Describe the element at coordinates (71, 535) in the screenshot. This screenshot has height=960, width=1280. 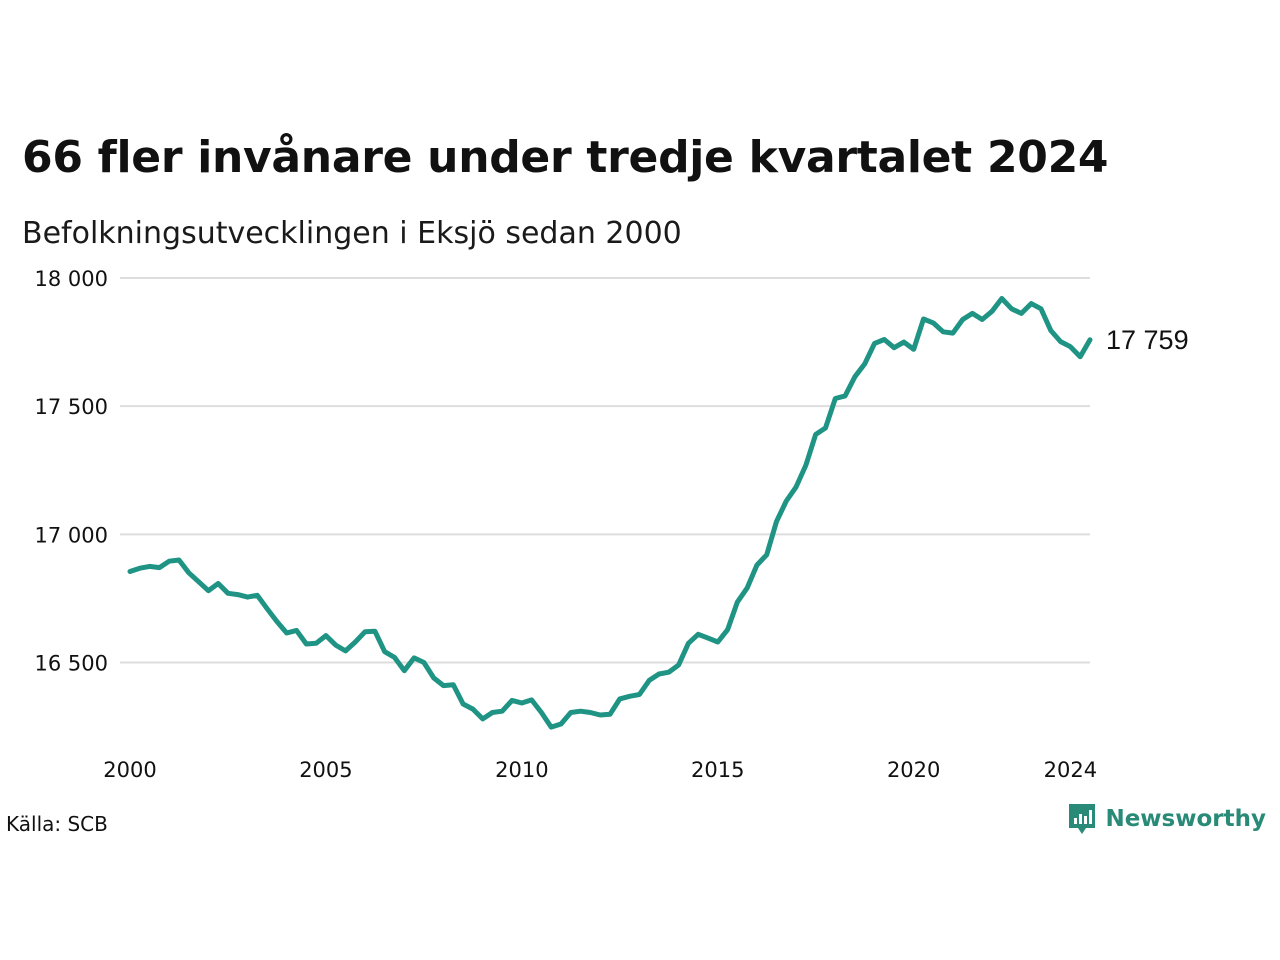
I see `y-tick-label: 17 000` at that location.